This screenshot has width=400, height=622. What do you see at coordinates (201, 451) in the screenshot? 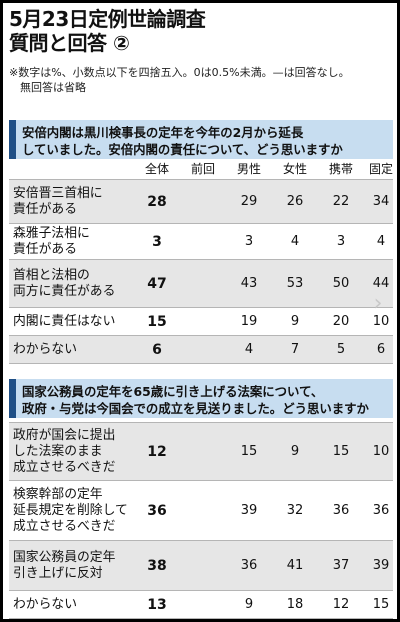
I see `table-row: 政府が国会に提出 した法案のまま 成立させるべきだ 12 15 9 15 10` at bounding box center [201, 451].